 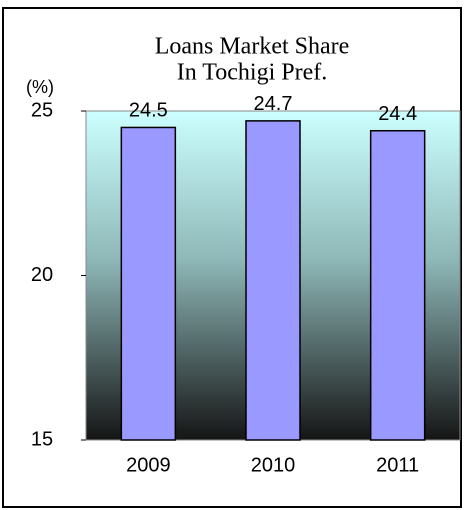 I want to click on y-axis-label: (%), so click(x=40, y=87).